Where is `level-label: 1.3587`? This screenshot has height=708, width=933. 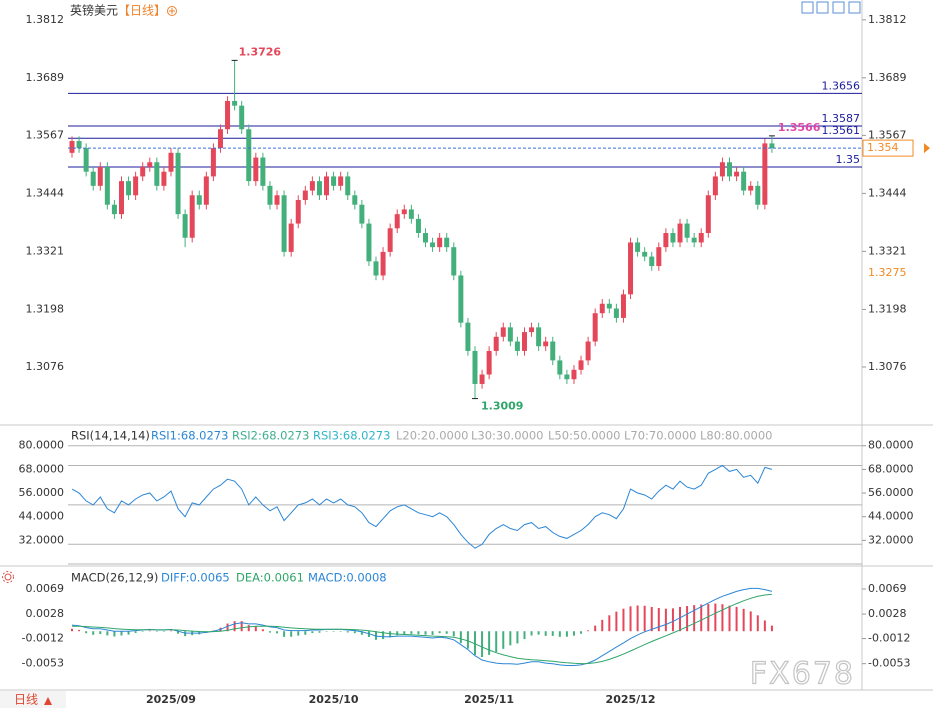 level-label: 1.3587 is located at coordinates (841, 118).